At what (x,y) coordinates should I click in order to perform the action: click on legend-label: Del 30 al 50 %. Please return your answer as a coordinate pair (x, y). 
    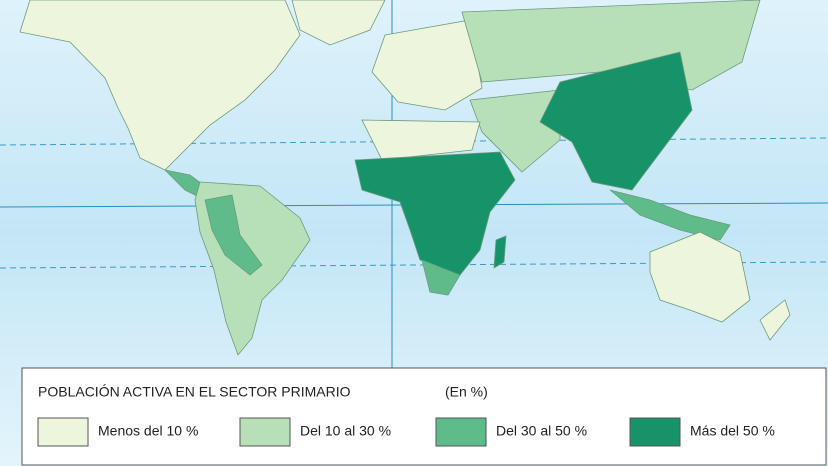
    Looking at the image, I should click on (541, 431).